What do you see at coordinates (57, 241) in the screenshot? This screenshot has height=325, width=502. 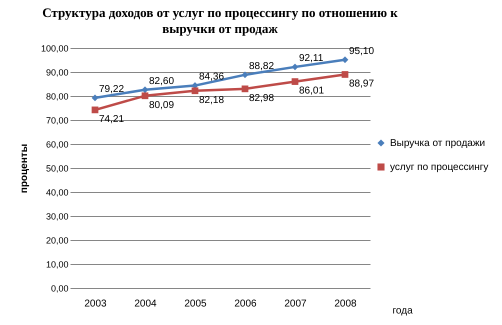 I see `y-tick-label: 20,00` at bounding box center [57, 241].